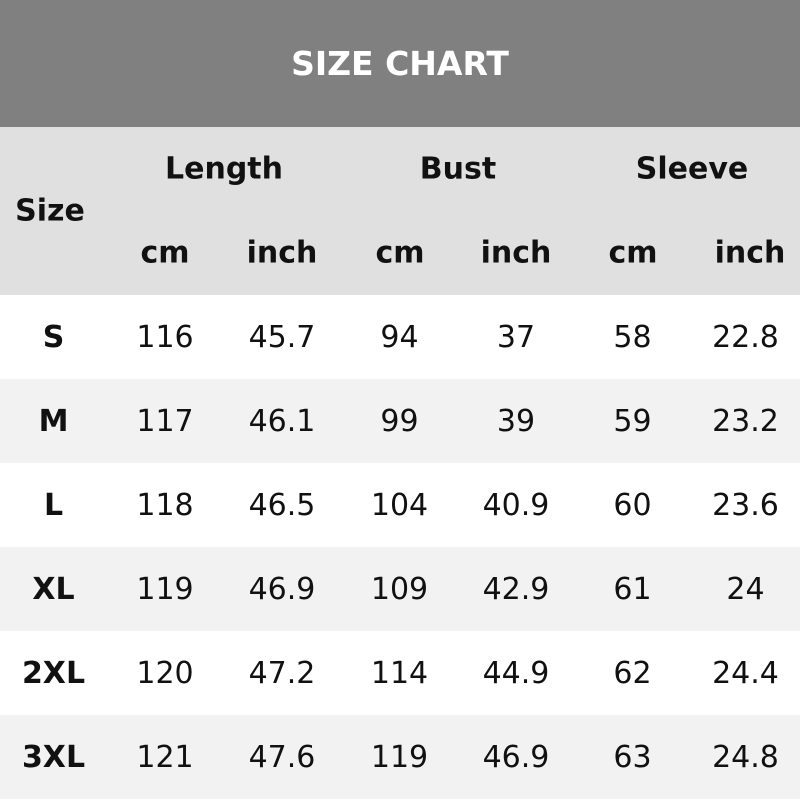 This screenshot has width=800, height=800. I want to click on value-cell: 60, so click(632, 505).